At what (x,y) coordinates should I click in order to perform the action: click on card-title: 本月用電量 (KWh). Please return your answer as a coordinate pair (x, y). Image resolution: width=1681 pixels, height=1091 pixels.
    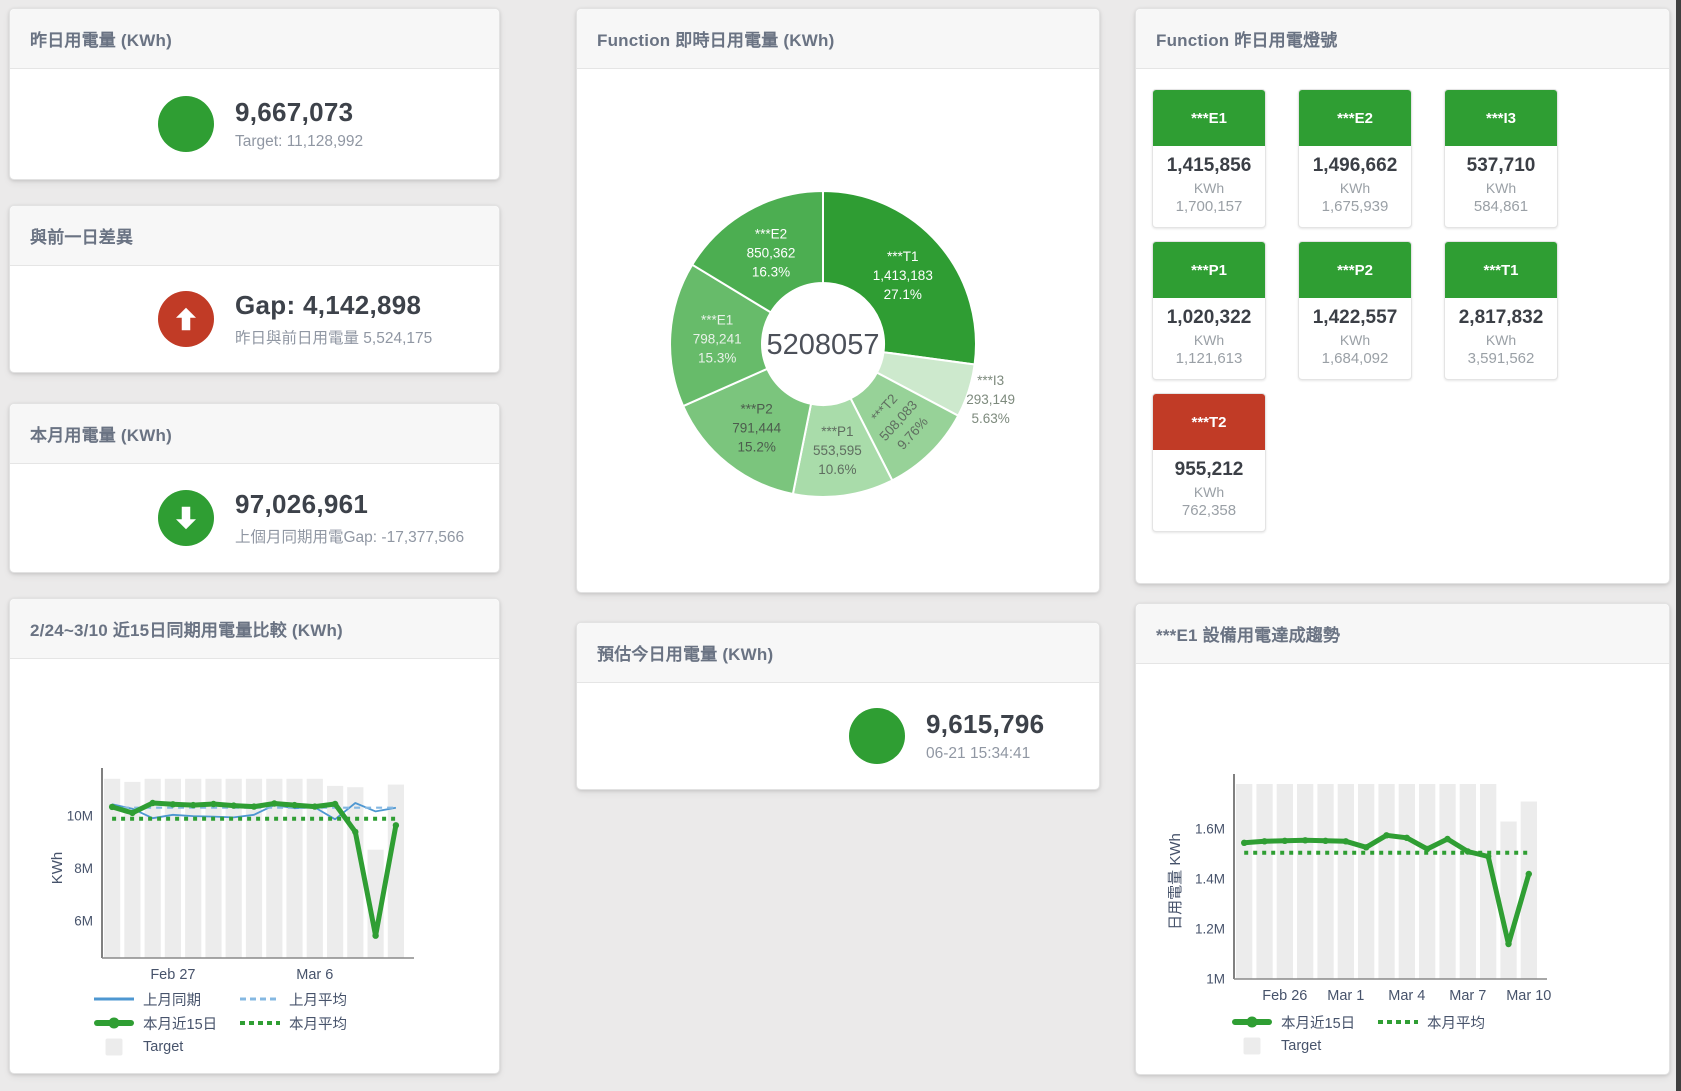
    Looking at the image, I should click on (101, 435).